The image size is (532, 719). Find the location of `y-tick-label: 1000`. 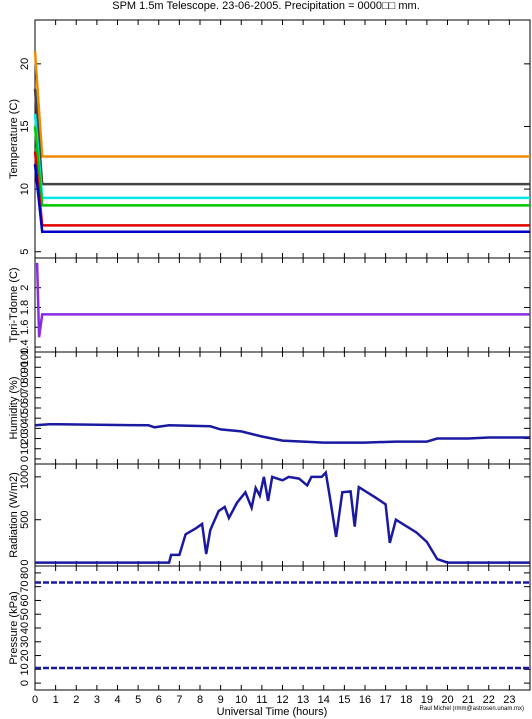

y-tick-label: 1000 is located at coordinates (25, 477).